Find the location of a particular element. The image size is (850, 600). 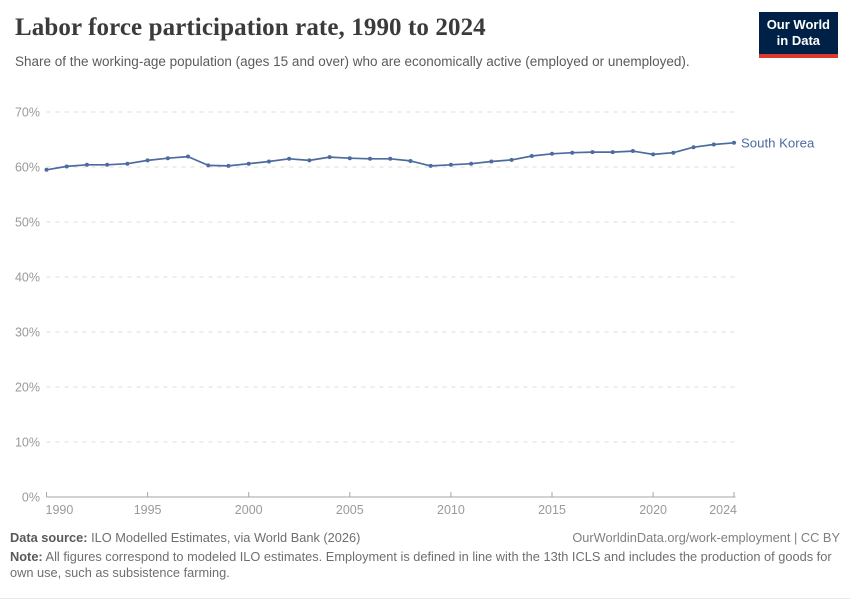

x-axis-label: 1990 is located at coordinates (60, 510).